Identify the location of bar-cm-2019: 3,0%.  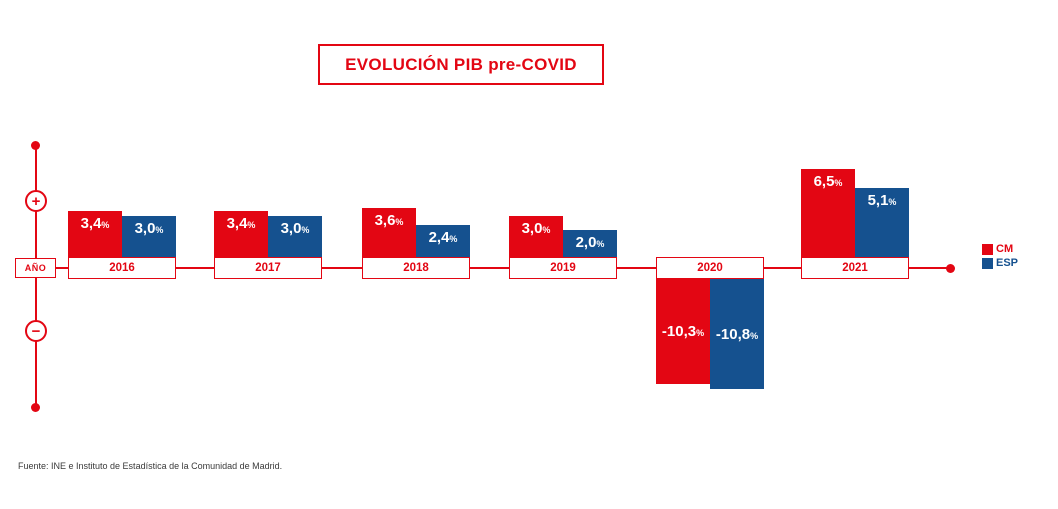
(536, 236).